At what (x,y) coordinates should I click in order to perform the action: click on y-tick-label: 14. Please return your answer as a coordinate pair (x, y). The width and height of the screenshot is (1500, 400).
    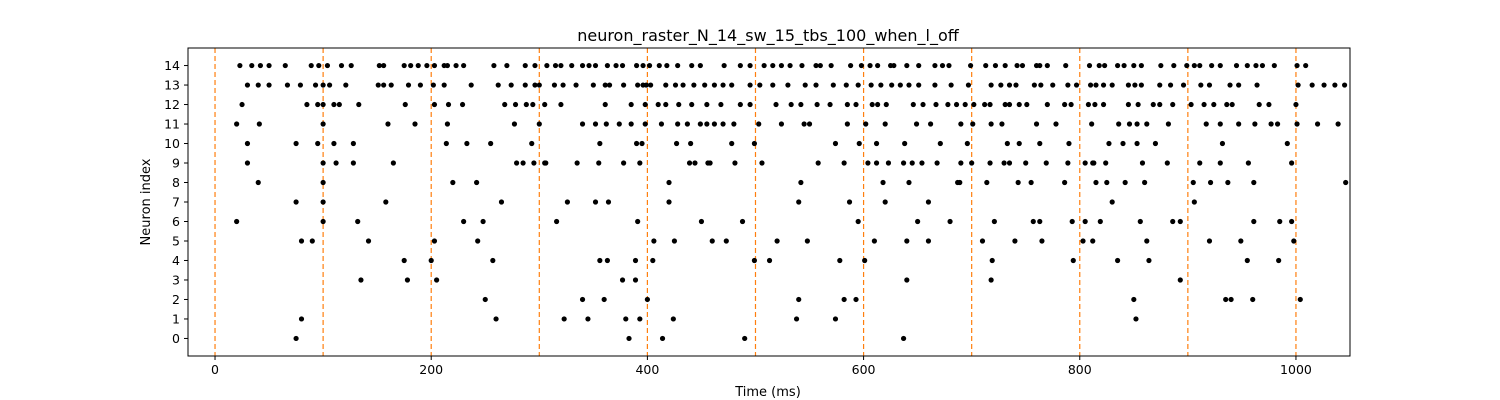
    Looking at the image, I should click on (172, 65).